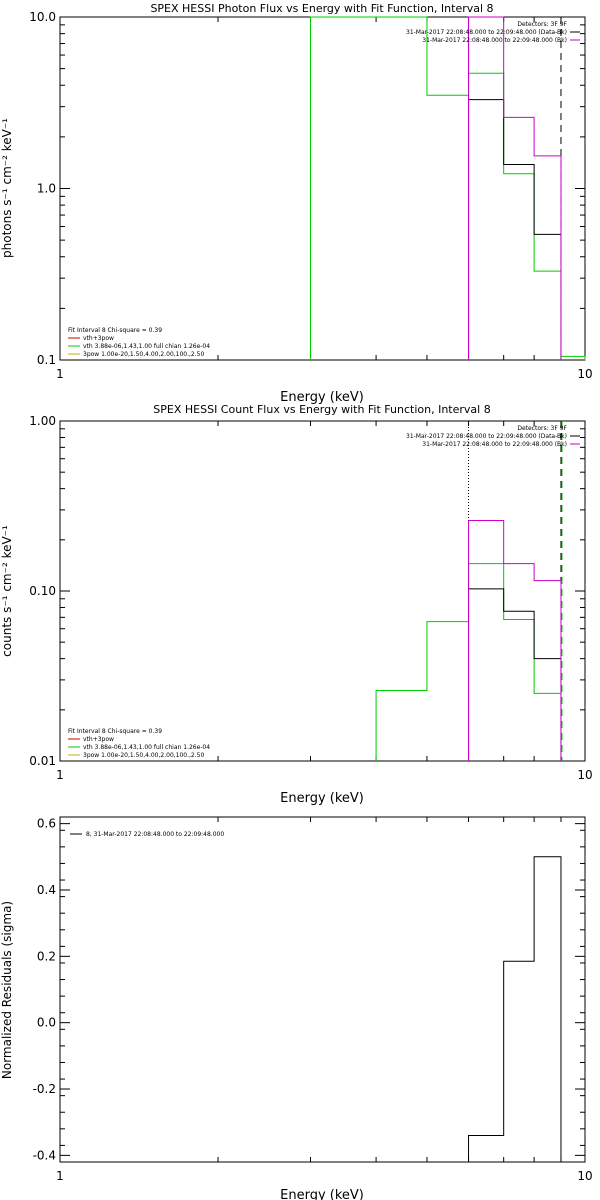 This screenshot has height=1200, width=600. What do you see at coordinates (7, 990) in the screenshot?
I see `residuals-y-axis-label: Normalized Residuals (sigma)` at bounding box center [7, 990].